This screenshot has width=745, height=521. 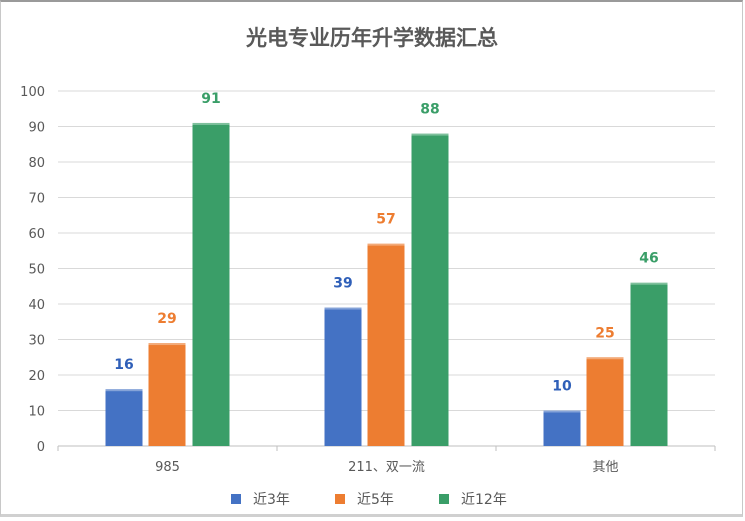 I want to click on legend: 近3年 近5年 近12年, so click(x=369, y=500).